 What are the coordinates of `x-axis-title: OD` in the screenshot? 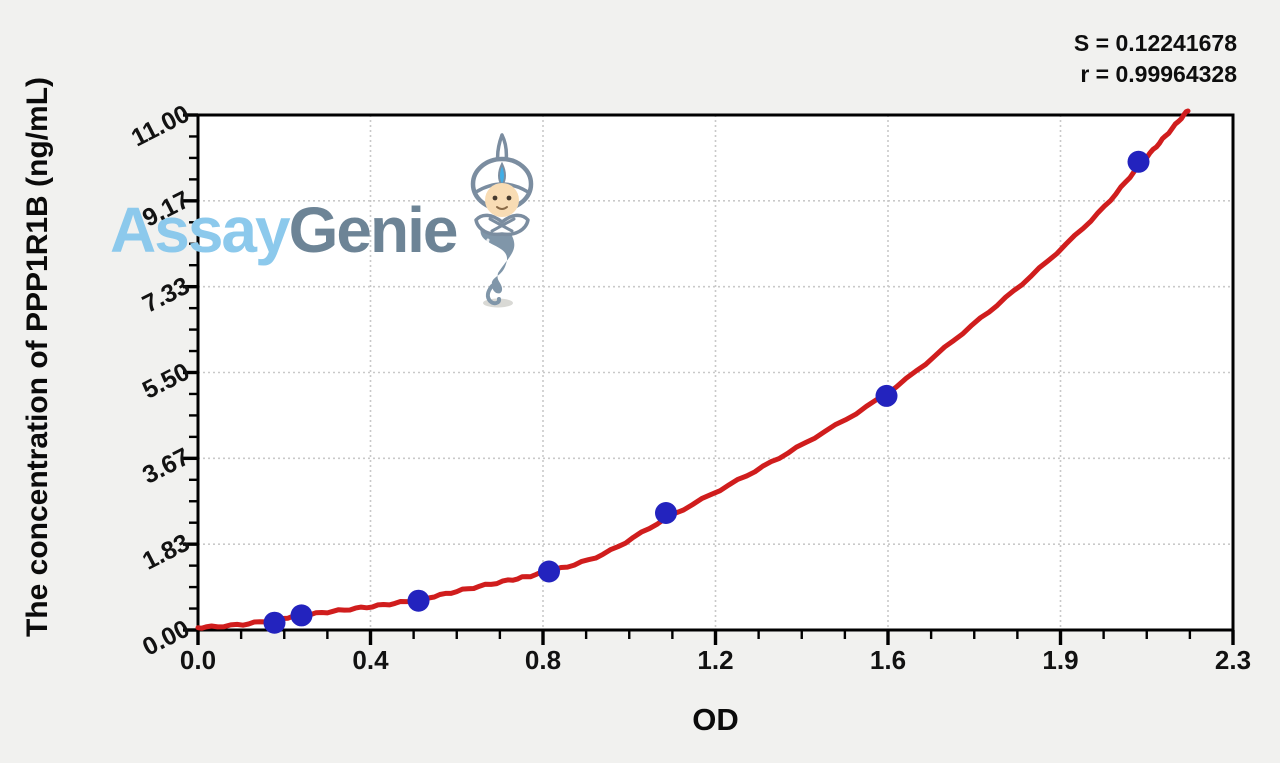 It's located at (715, 719).